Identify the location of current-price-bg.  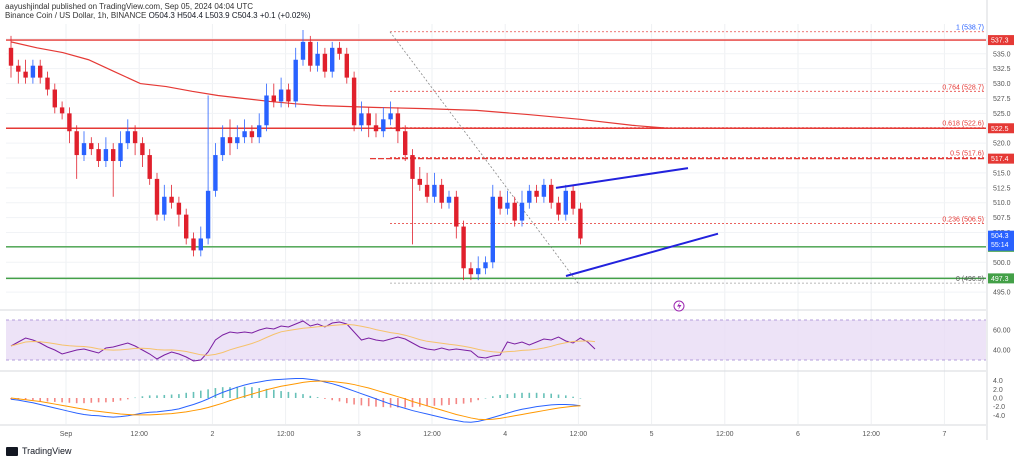
(1001, 240).